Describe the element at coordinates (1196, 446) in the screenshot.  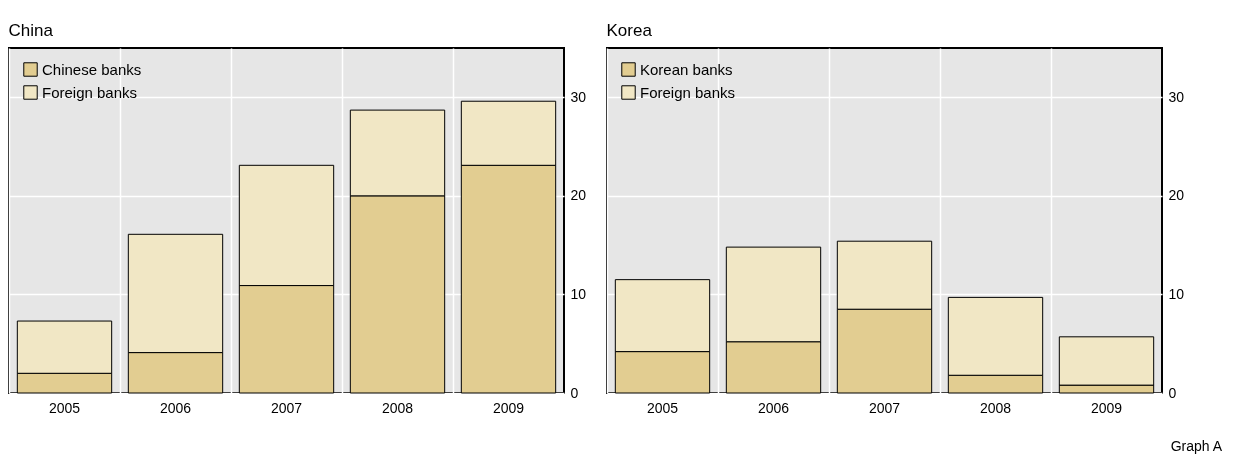
I see `text: Graph A` at that location.